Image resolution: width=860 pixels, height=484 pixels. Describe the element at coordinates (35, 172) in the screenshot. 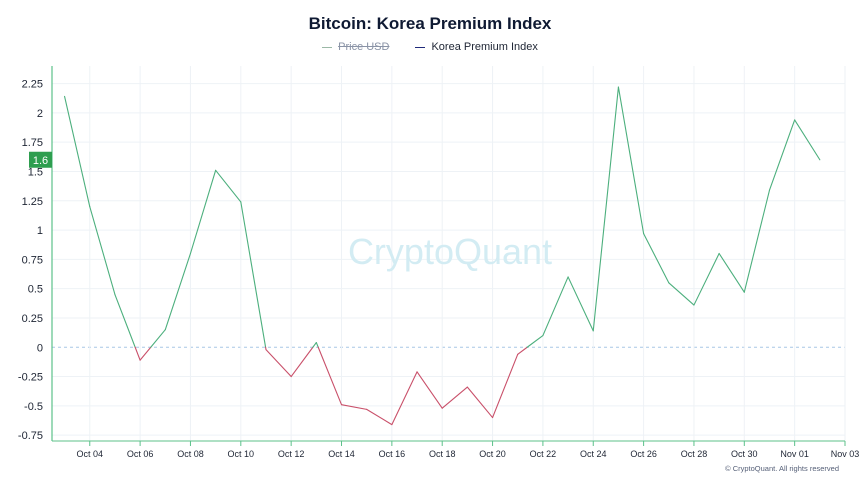

I see `y-tick-label: 1.5` at that location.